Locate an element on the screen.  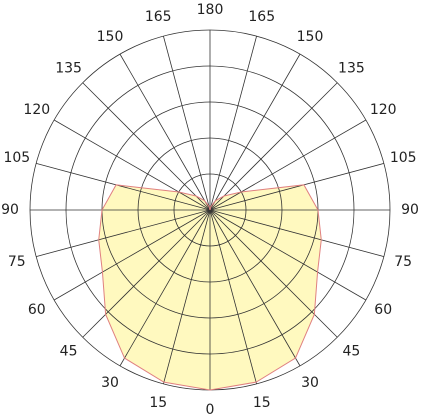
angle-label: 180 is located at coordinates (210, 10).